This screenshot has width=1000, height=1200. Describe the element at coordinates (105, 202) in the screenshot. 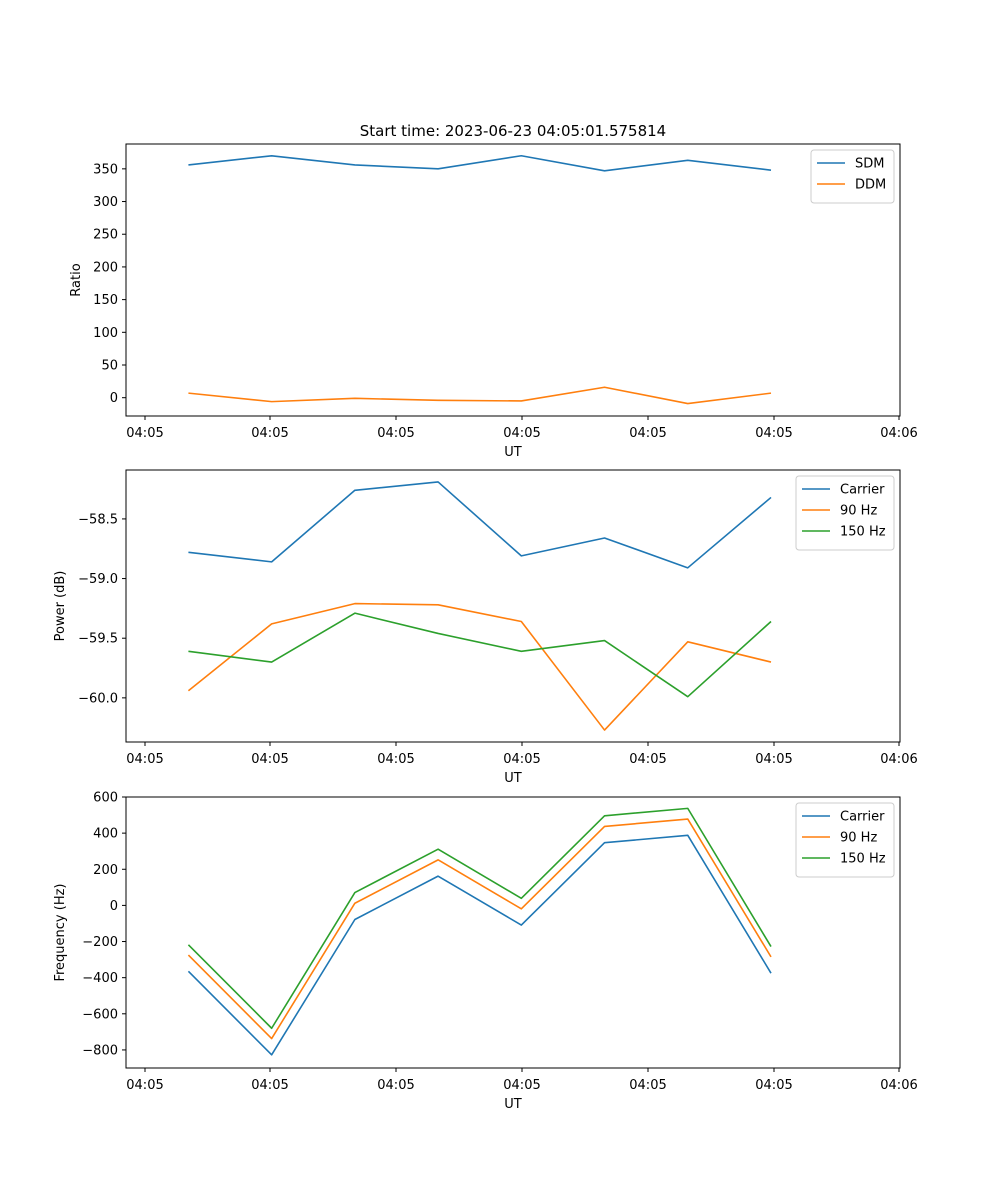

I see `y-tick-label: 300` at that location.